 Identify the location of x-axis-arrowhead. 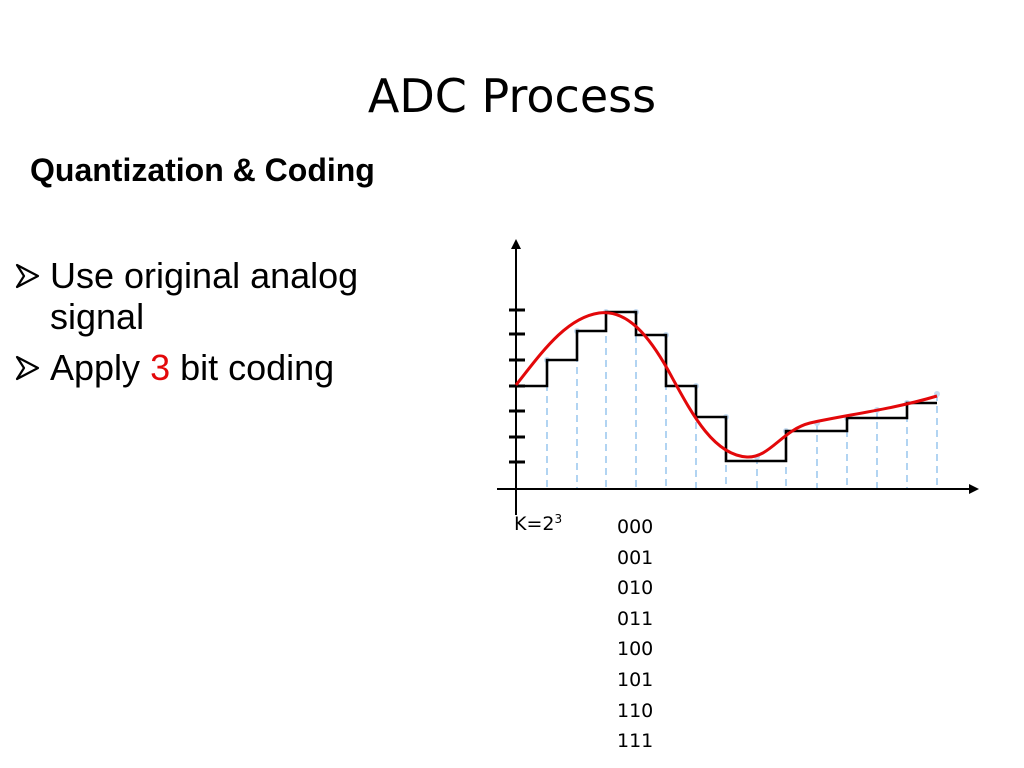
(974, 489).